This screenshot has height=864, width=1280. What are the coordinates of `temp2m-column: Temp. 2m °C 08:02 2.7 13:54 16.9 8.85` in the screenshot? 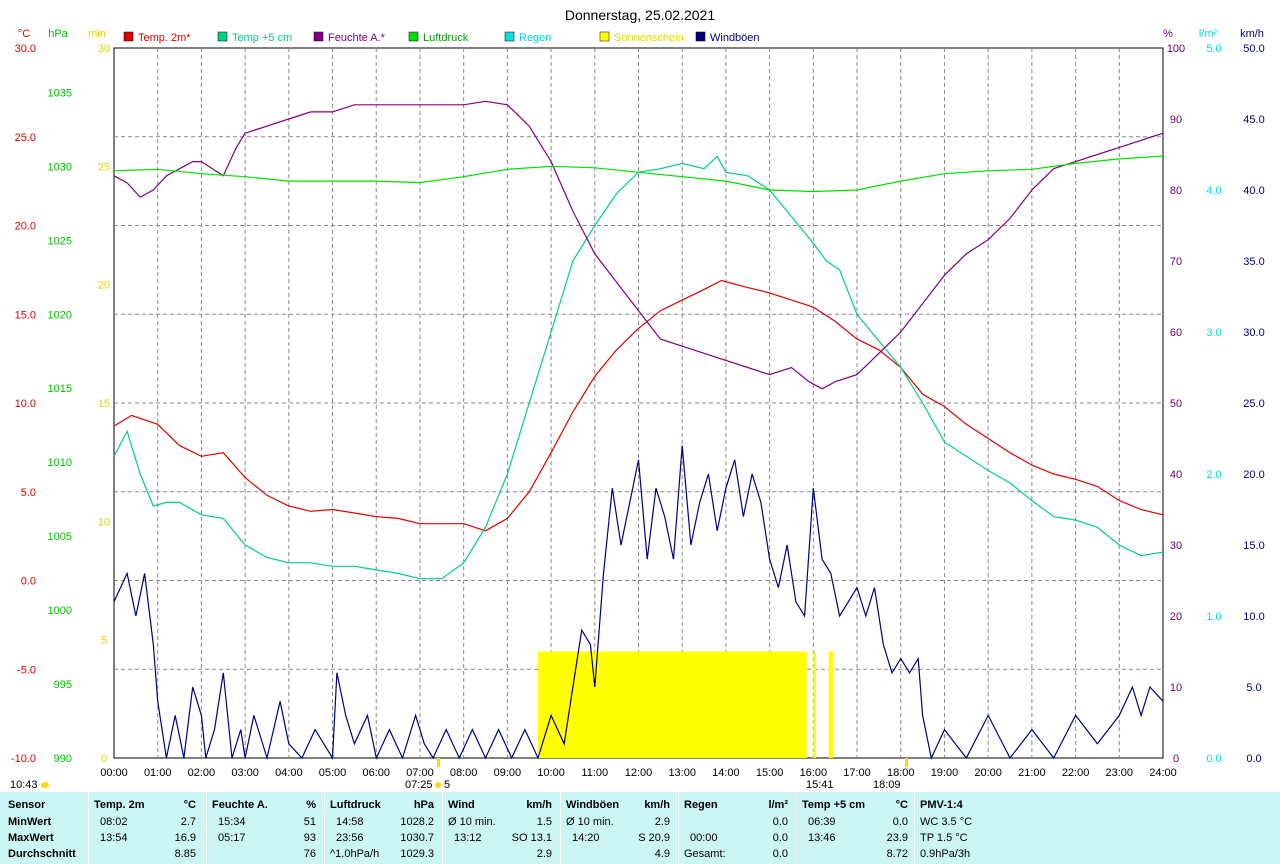 It's located at (147, 828).